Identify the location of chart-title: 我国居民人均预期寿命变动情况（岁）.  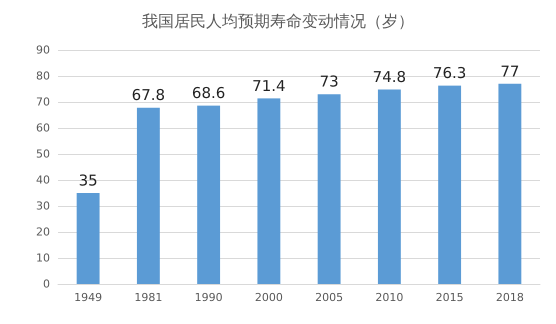
(278, 21).